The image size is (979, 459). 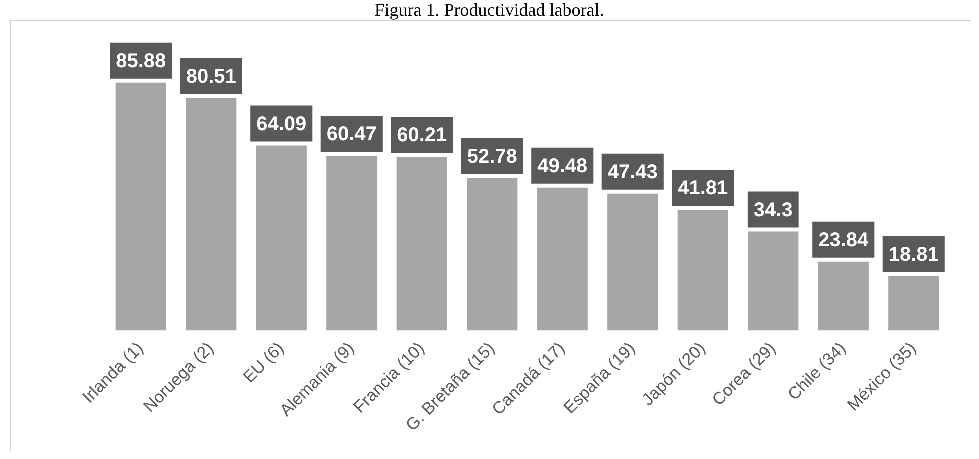 What do you see at coordinates (490, 10) in the screenshot?
I see `chart-title: Figura 1. Productividad laboral.` at bounding box center [490, 10].